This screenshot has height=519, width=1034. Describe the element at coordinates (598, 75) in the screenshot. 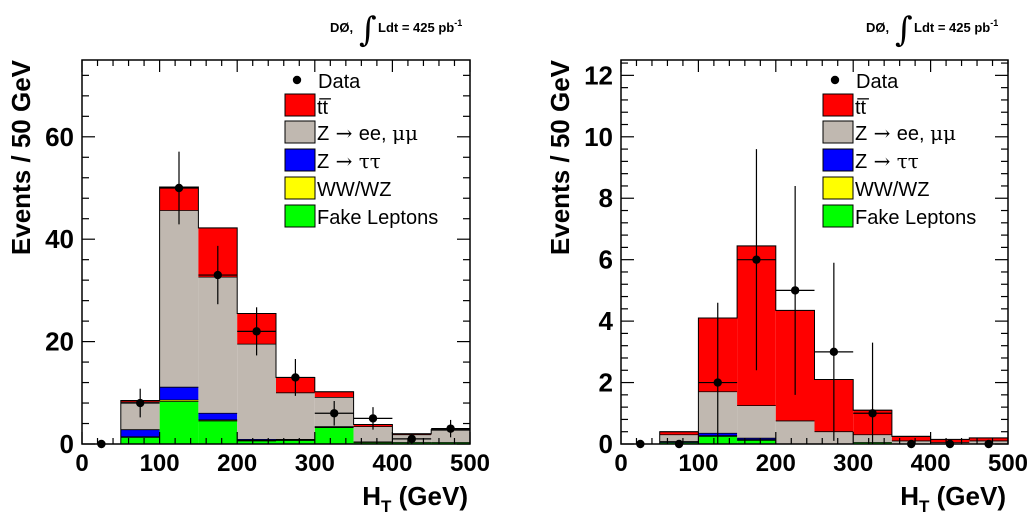

I see `y-tick-label: 12` at that location.